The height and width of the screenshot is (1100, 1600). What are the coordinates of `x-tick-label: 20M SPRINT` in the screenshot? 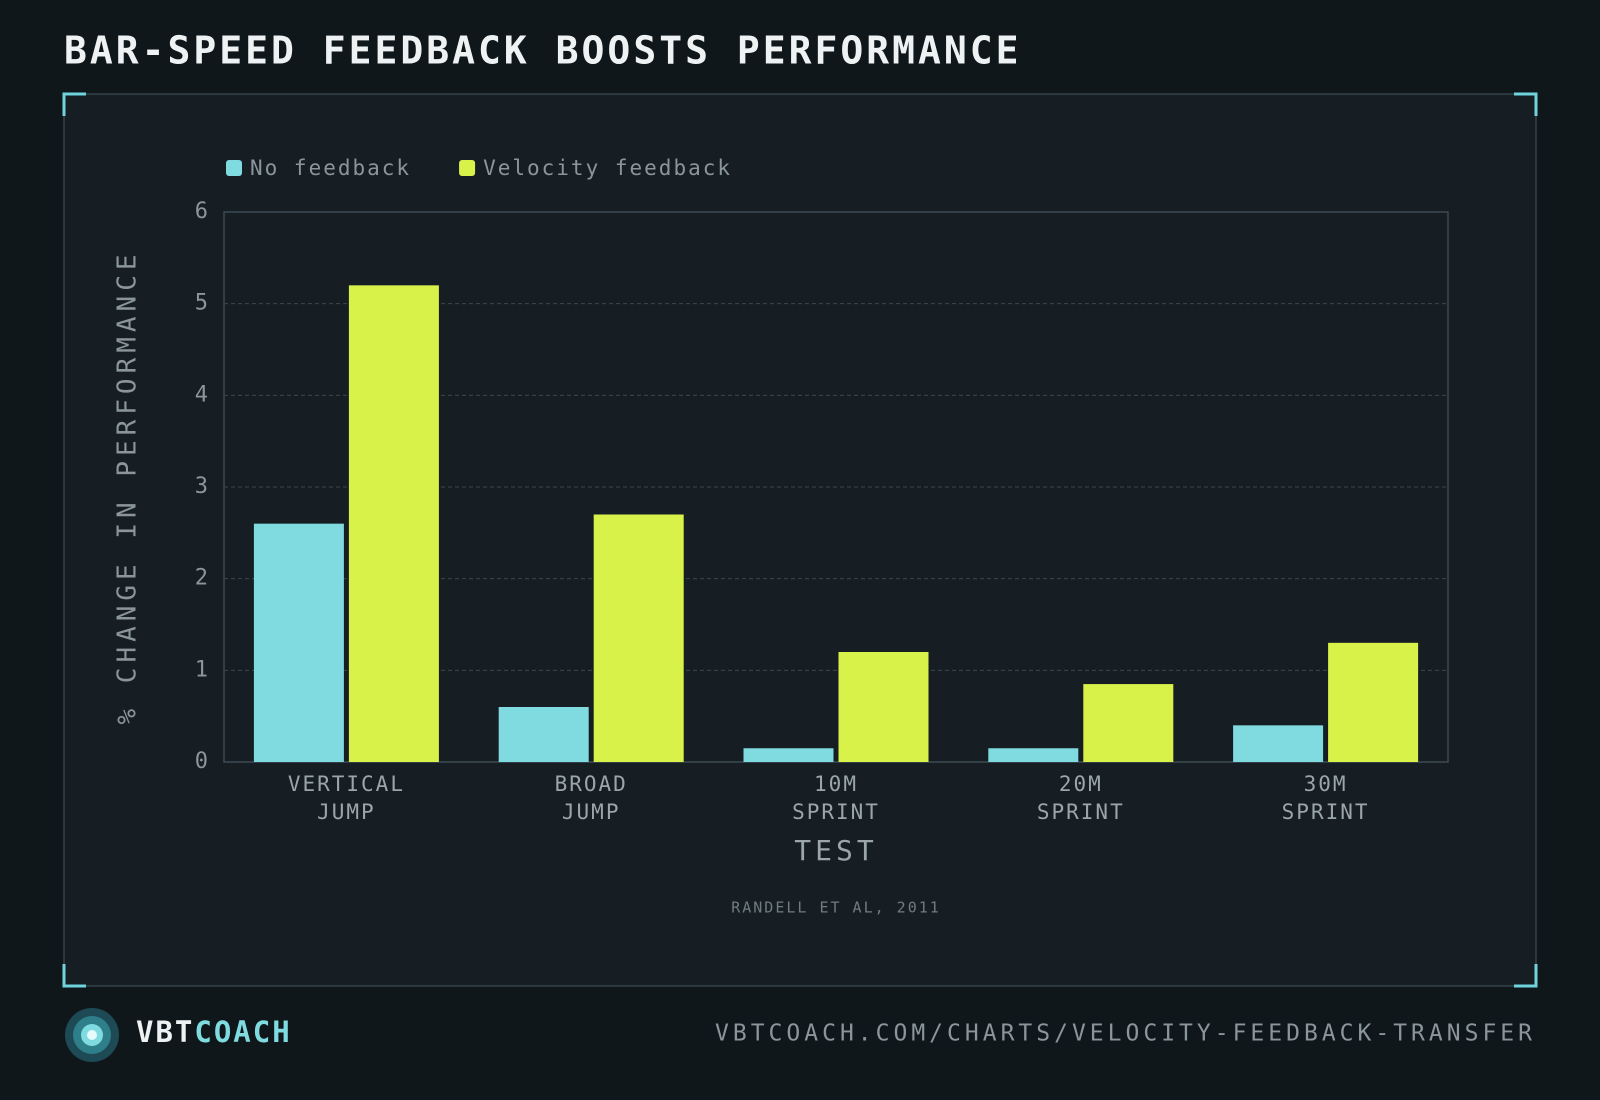 It's located at (1080, 798).